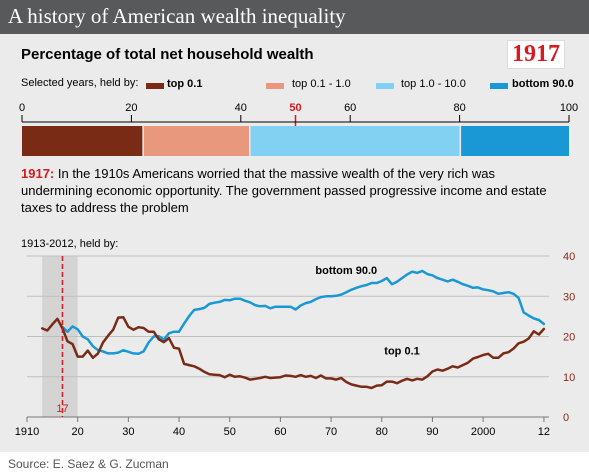 The width and height of the screenshot is (589, 476). I want to click on series-annotation-bottom-90-0: bottom 90.0, so click(346, 271).